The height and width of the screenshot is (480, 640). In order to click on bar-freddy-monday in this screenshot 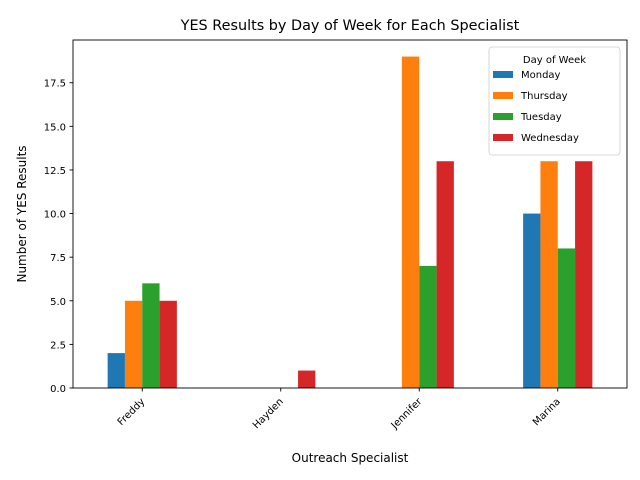, I will do `click(116, 370)`.